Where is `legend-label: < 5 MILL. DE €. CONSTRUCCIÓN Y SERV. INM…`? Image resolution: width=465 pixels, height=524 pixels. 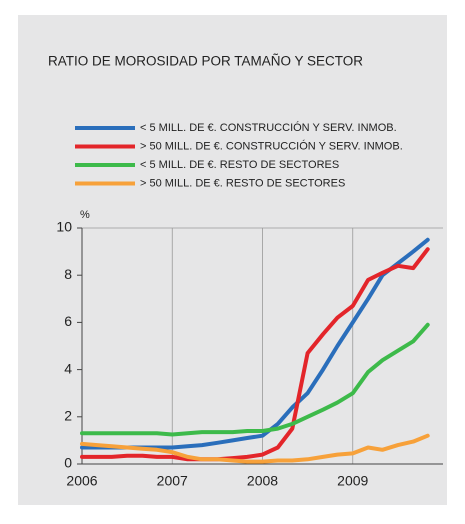
legend-label: < 5 MILL. DE €. CONSTRUCCIÓN Y SERV. INM… is located at coordinates (268, 127).